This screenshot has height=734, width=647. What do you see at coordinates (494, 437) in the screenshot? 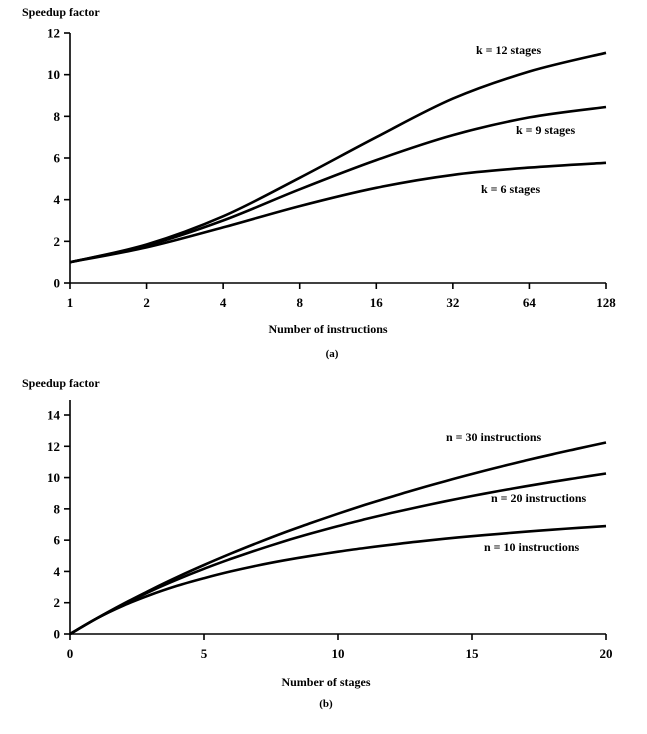
I see `chart-b-label-n30: n = 30 instructions` at bounding box center [494, 437].